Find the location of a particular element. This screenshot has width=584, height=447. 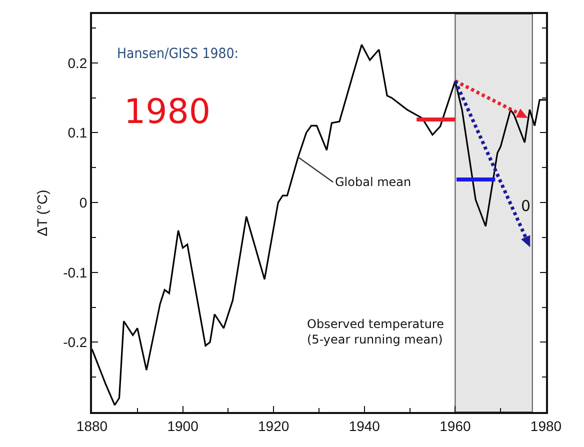

annotation: 1980 is located at coordinates (167, 112).